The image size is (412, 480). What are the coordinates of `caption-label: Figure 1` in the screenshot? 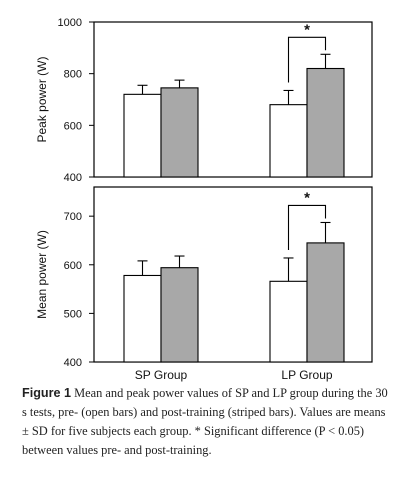 It's located at (46, 393).